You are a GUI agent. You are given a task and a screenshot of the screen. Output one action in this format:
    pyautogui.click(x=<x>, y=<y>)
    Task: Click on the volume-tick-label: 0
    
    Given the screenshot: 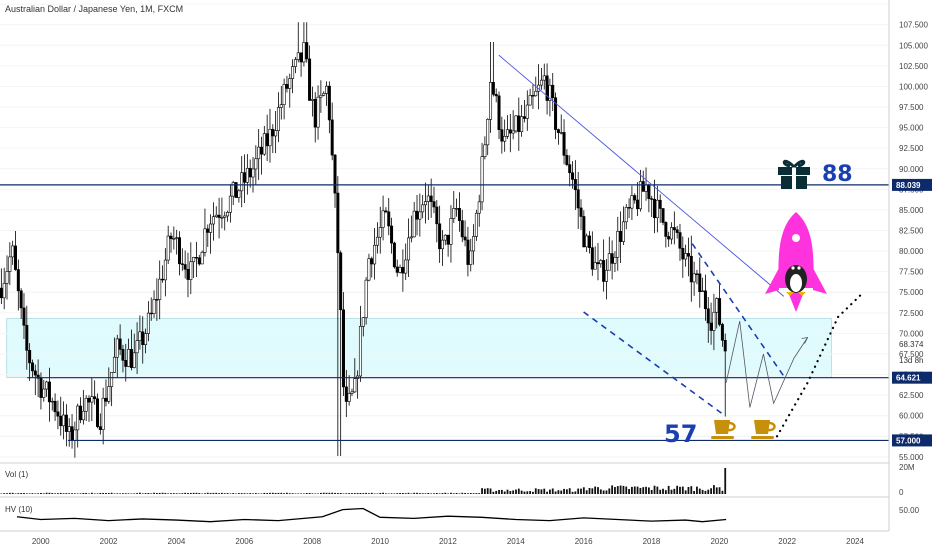 What is the action you would take?
    pyautogui.click(x=901, y=492)
    